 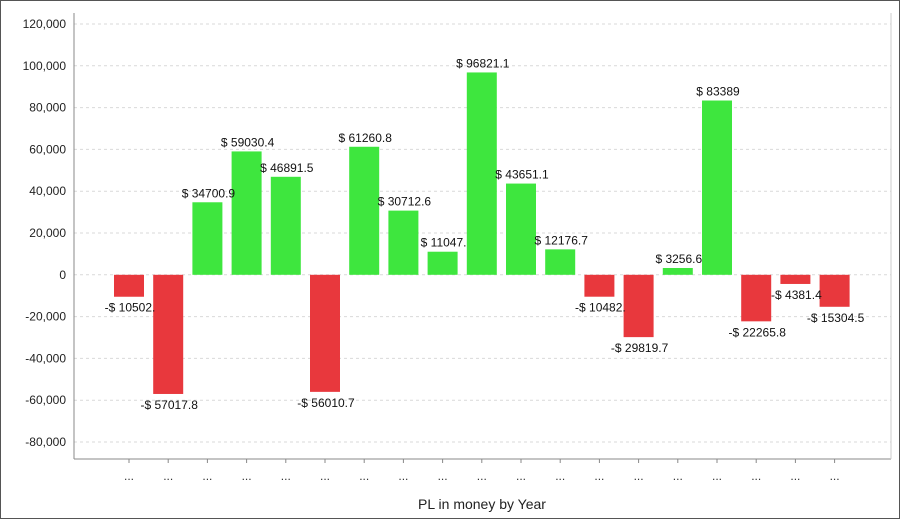 I want to click on data-label: $ 34700.9, so click(x=209, y=193).